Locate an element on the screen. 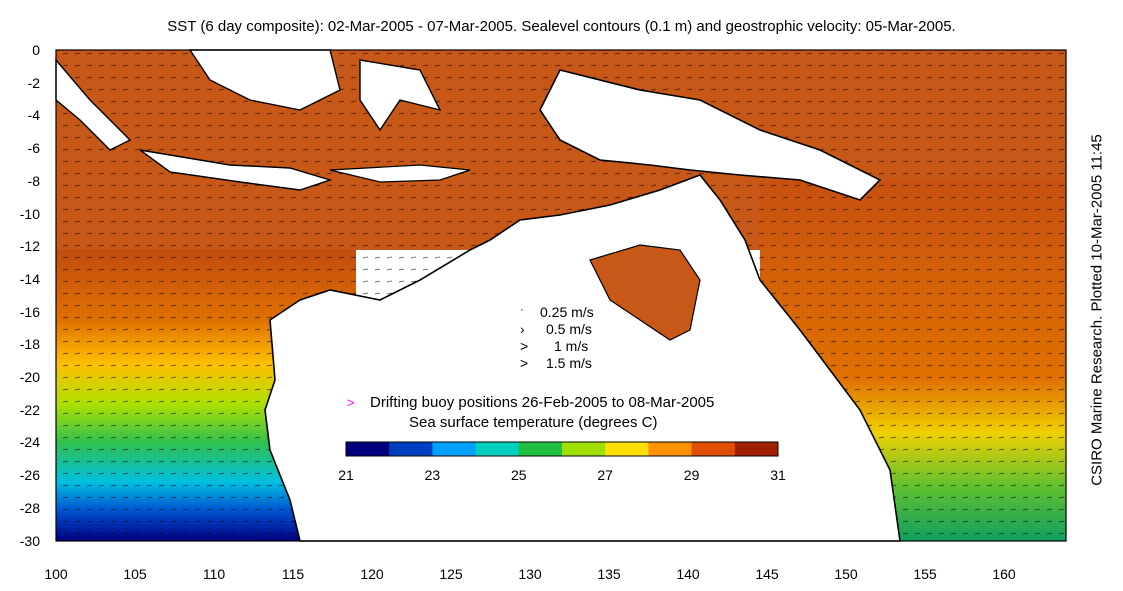 The height and width of the screenshot is (591, 1123). y-tick-label: -18 is located at coordinates (29, 344).